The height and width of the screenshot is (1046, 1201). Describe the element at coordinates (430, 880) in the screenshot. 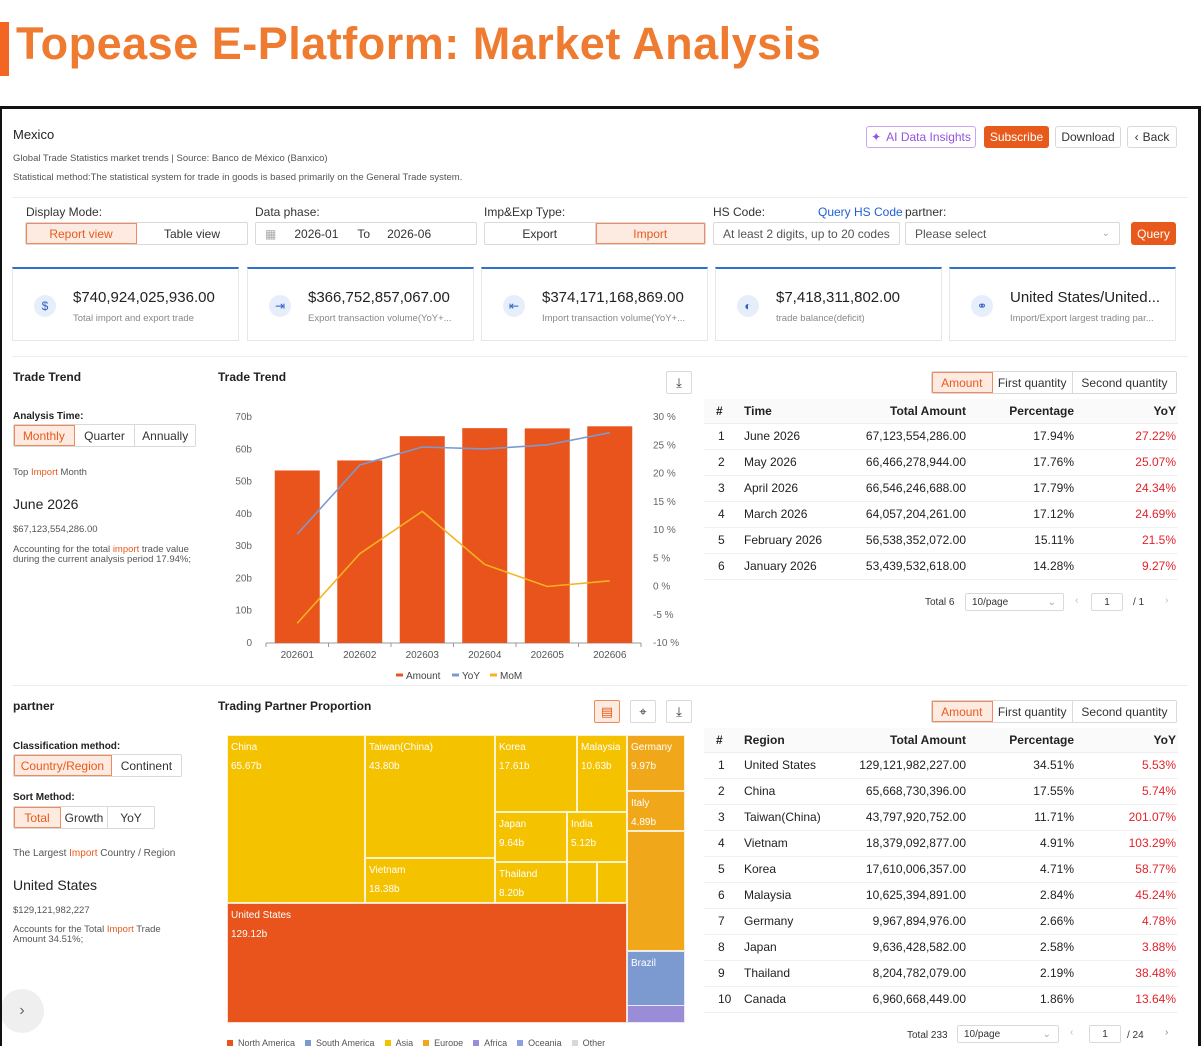

I see `treemap-tile: Vietnam 18.38b` at that location.